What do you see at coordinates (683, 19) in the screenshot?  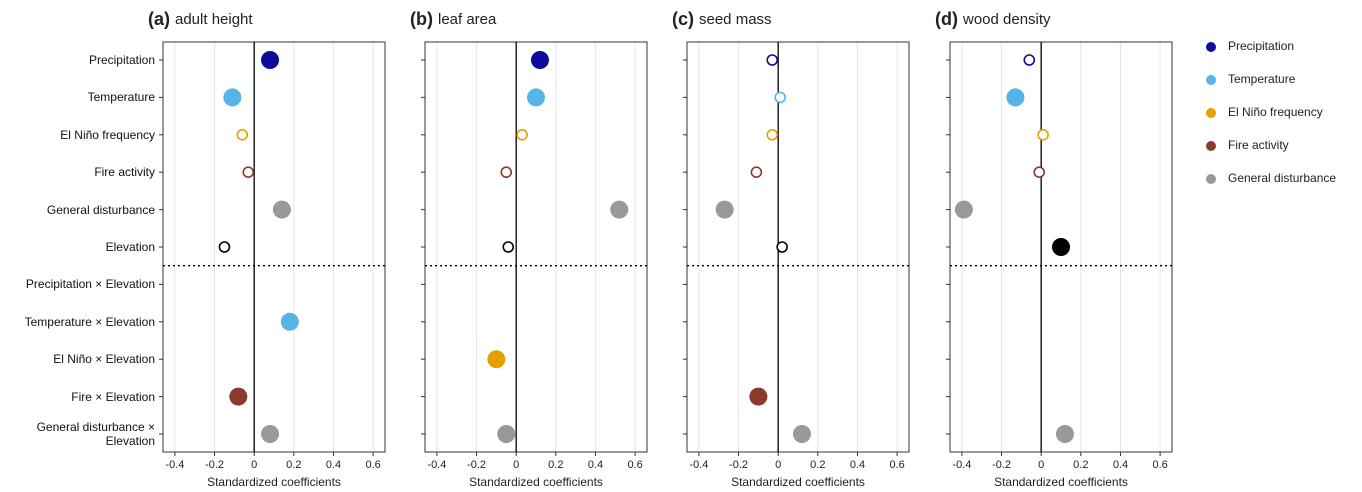 I see `panel-label: (c)` at bounding box center [683, 19].